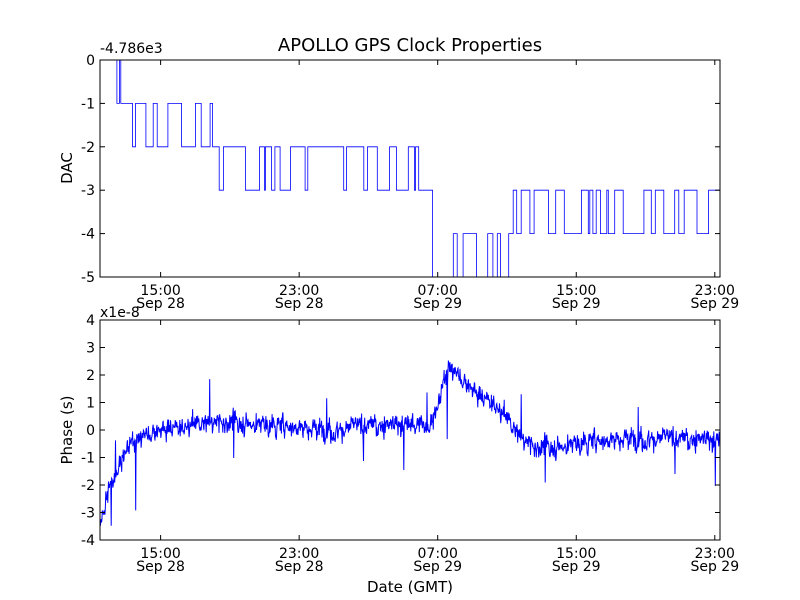 This screenshot has width=800, height=600. I want to click on phase-ytick-label: -3, so click(88, 514).